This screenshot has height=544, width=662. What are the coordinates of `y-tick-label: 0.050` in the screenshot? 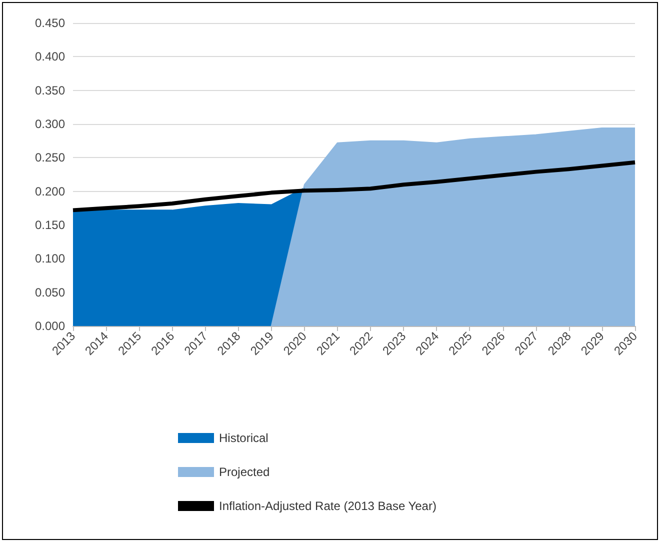 It's located at (50, 292).